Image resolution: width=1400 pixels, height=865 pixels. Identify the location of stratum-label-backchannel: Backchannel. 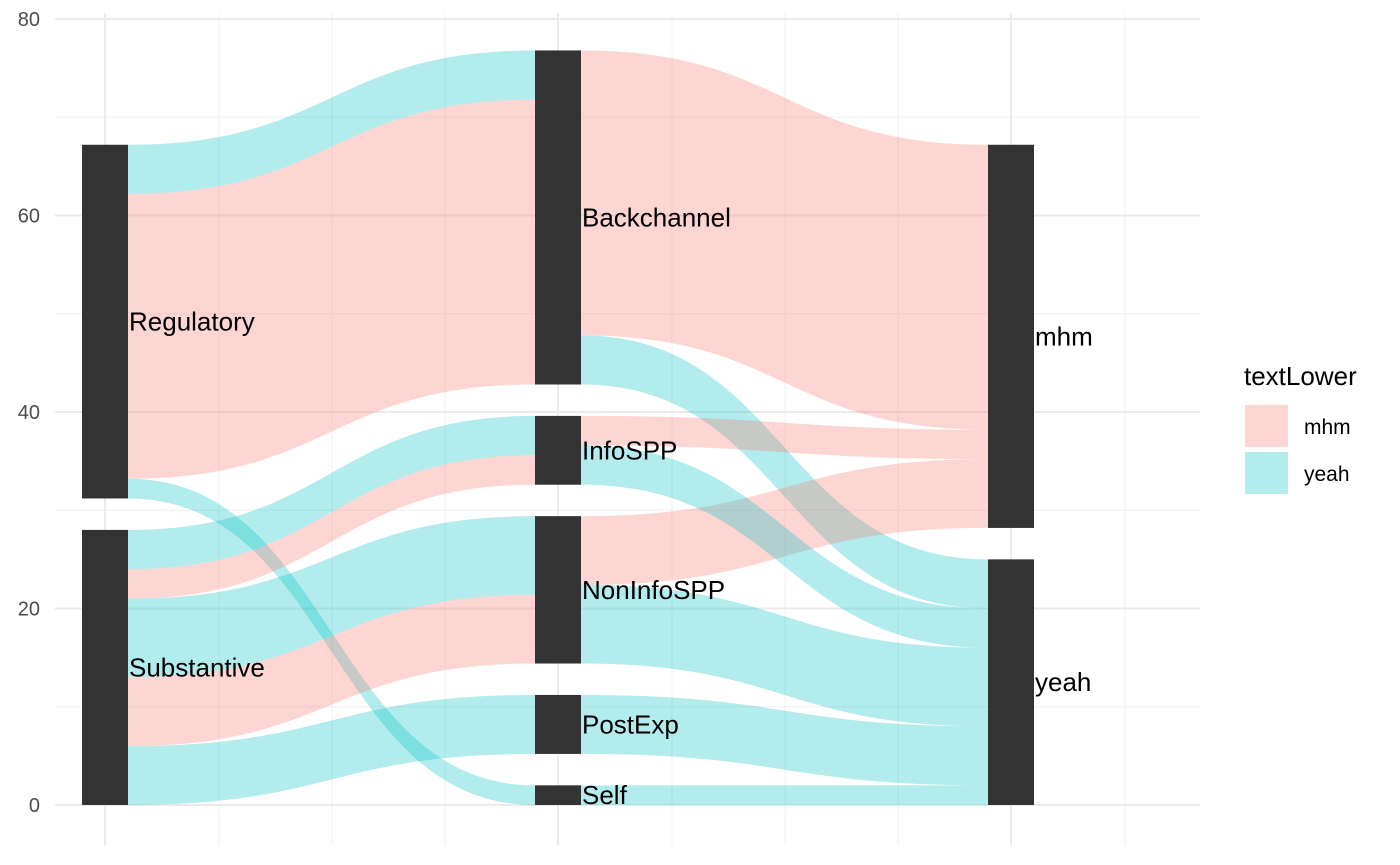
(656, 217).